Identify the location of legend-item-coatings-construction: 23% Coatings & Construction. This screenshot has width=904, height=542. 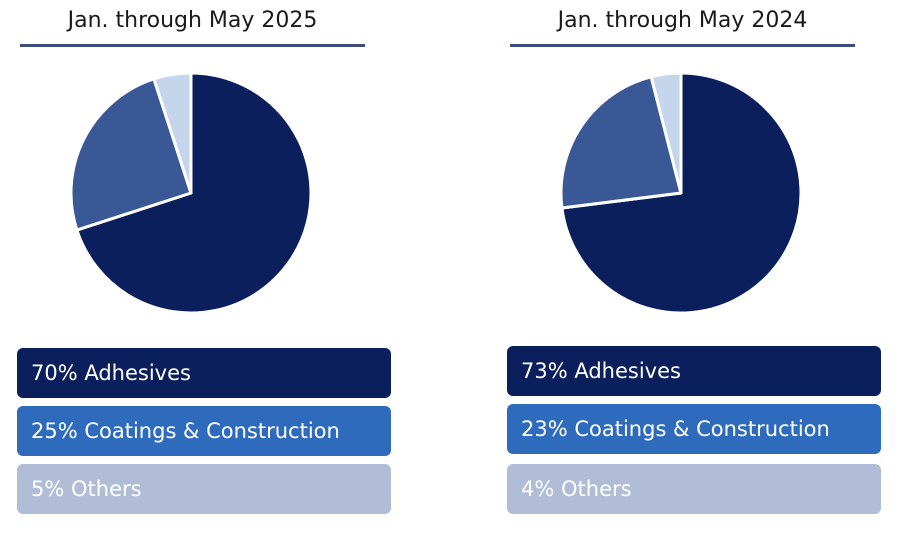
(694, 429).